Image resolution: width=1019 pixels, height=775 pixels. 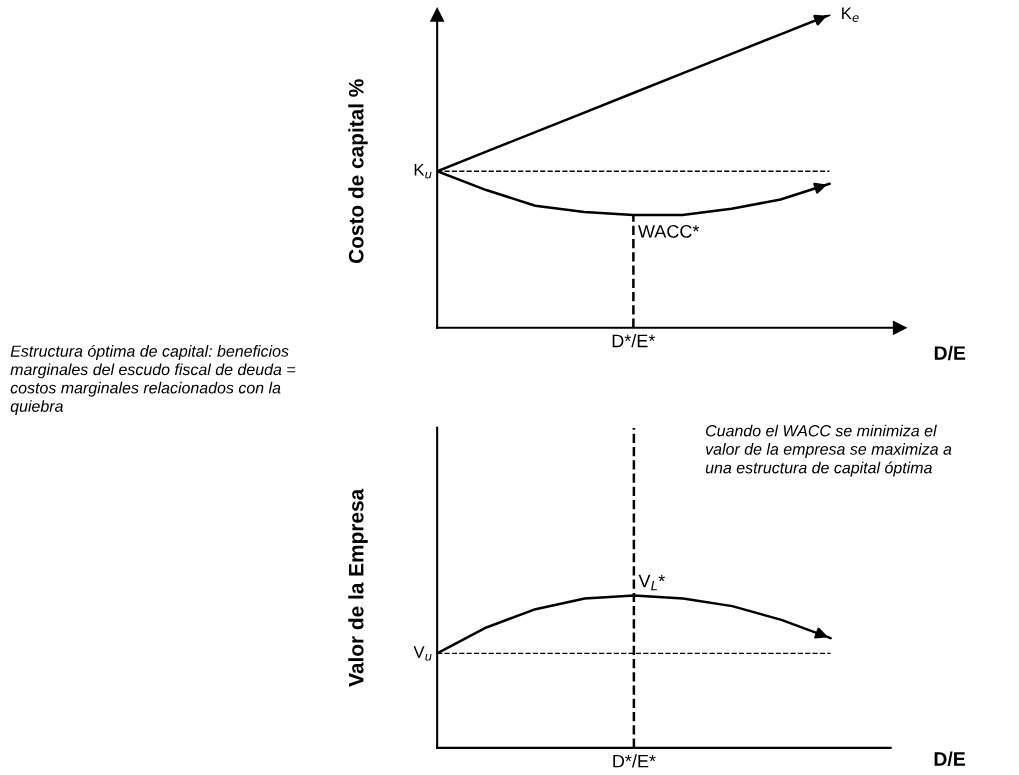 I want to click on annotation: WACC*, so click(x=669, y=231).